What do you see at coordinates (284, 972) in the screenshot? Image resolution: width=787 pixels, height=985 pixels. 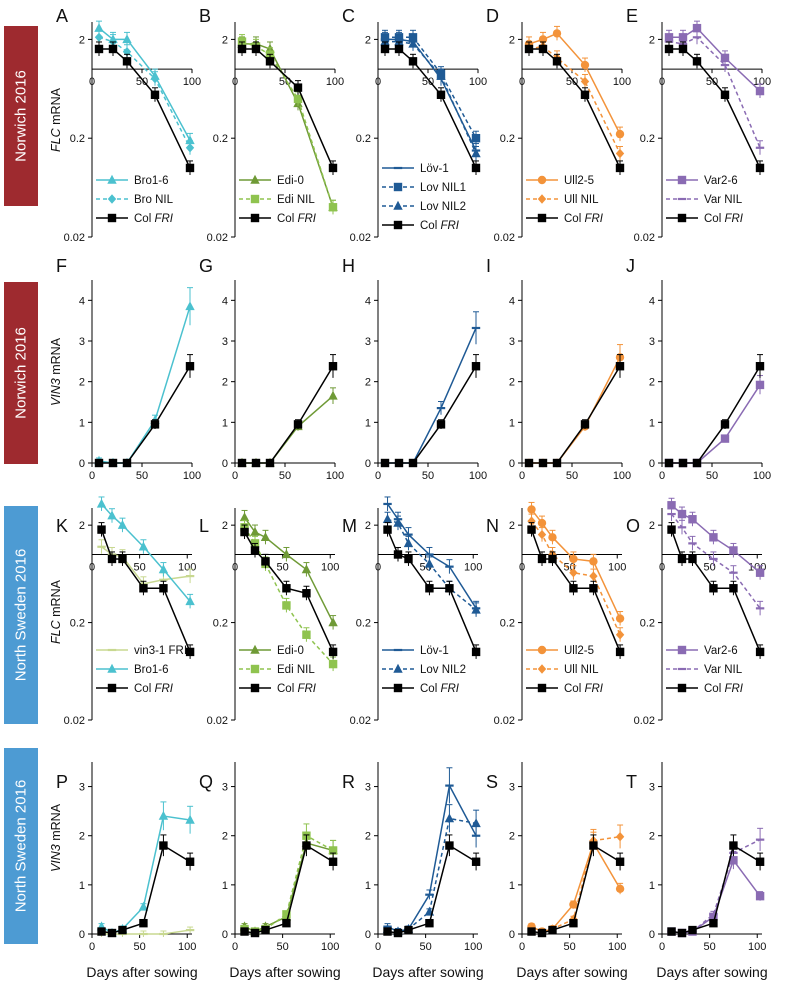 I see `x-axis-label: Days after sowing` at bounding box center [284, 972].